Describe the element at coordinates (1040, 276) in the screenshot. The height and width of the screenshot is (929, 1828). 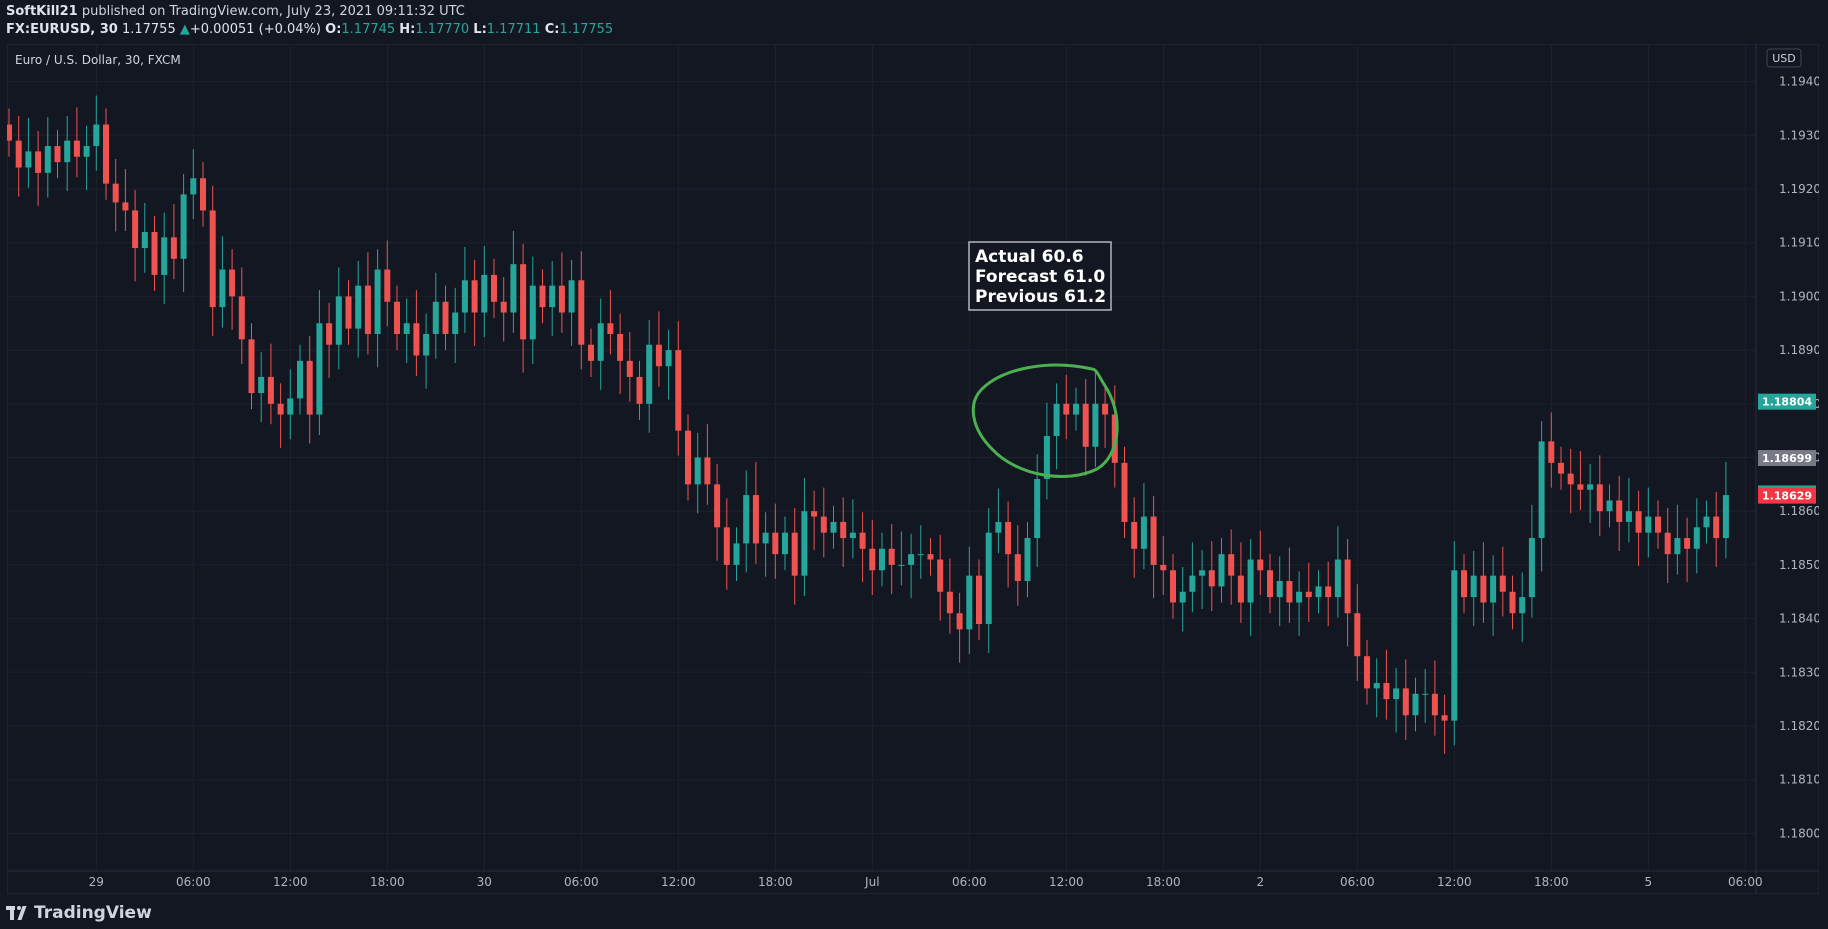
I see `annotation-box` at that location.